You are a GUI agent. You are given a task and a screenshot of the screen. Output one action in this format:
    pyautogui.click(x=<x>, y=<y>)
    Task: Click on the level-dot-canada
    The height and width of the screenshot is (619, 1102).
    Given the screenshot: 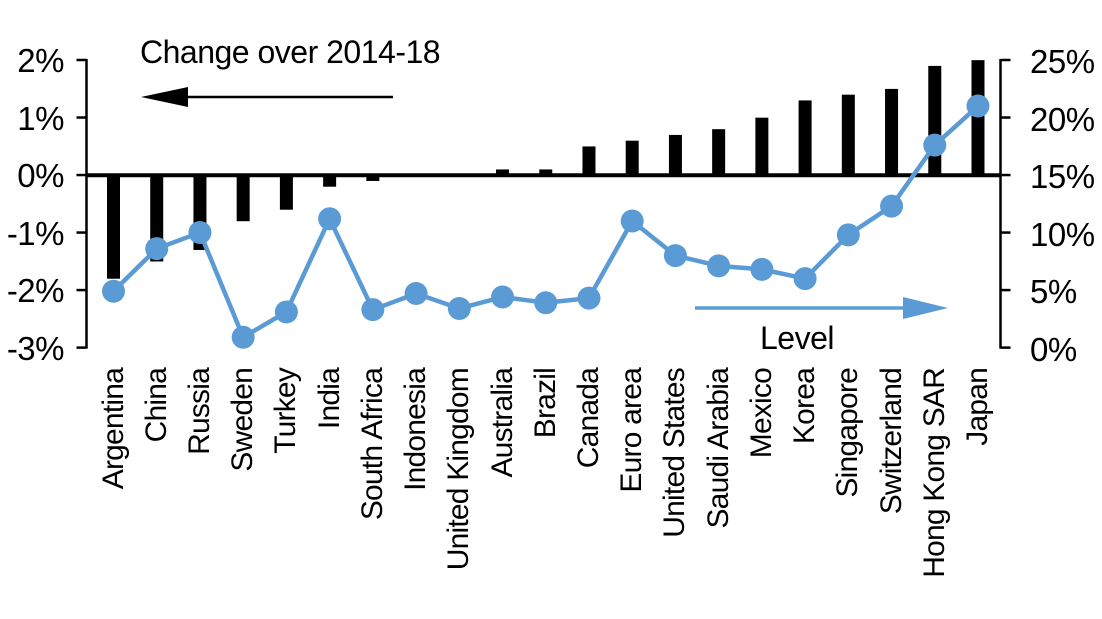 What is the action you would take?
    pyautogui.click(x=589, y=298)
    